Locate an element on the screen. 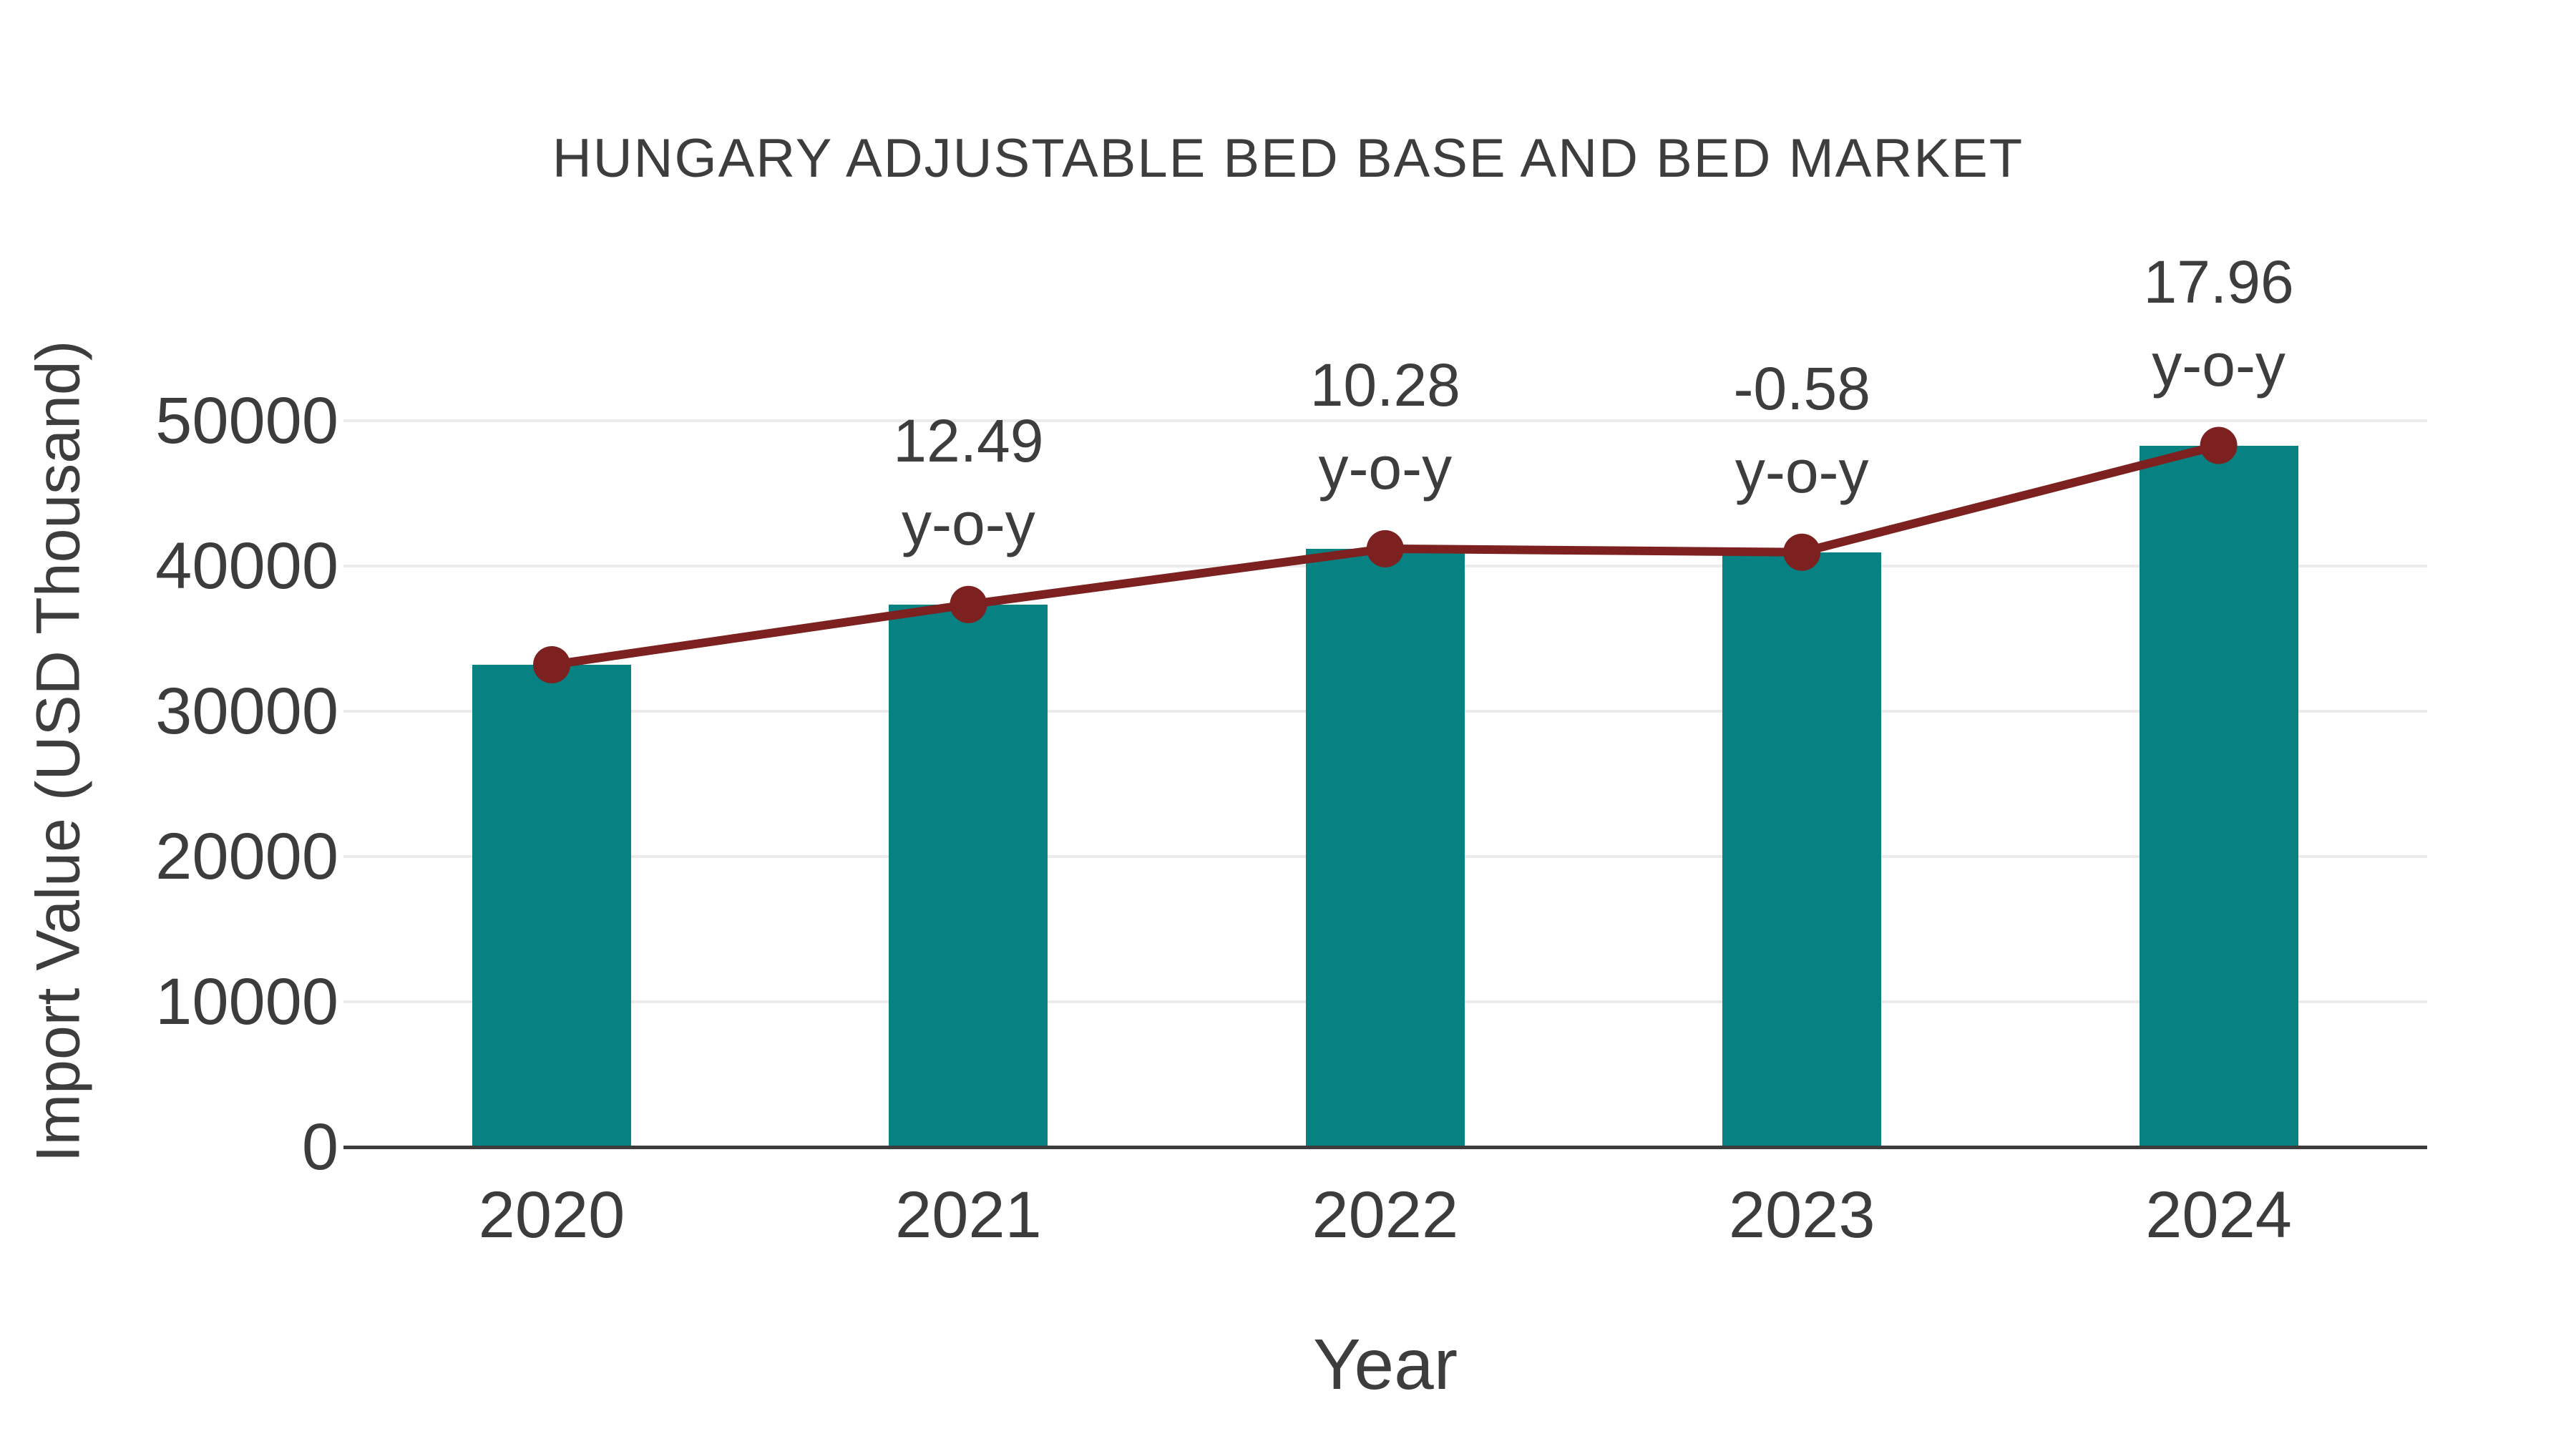 The image size is (2576, 1449). y-tick-label-20000: 20000 is located at coordinates (246, 856).